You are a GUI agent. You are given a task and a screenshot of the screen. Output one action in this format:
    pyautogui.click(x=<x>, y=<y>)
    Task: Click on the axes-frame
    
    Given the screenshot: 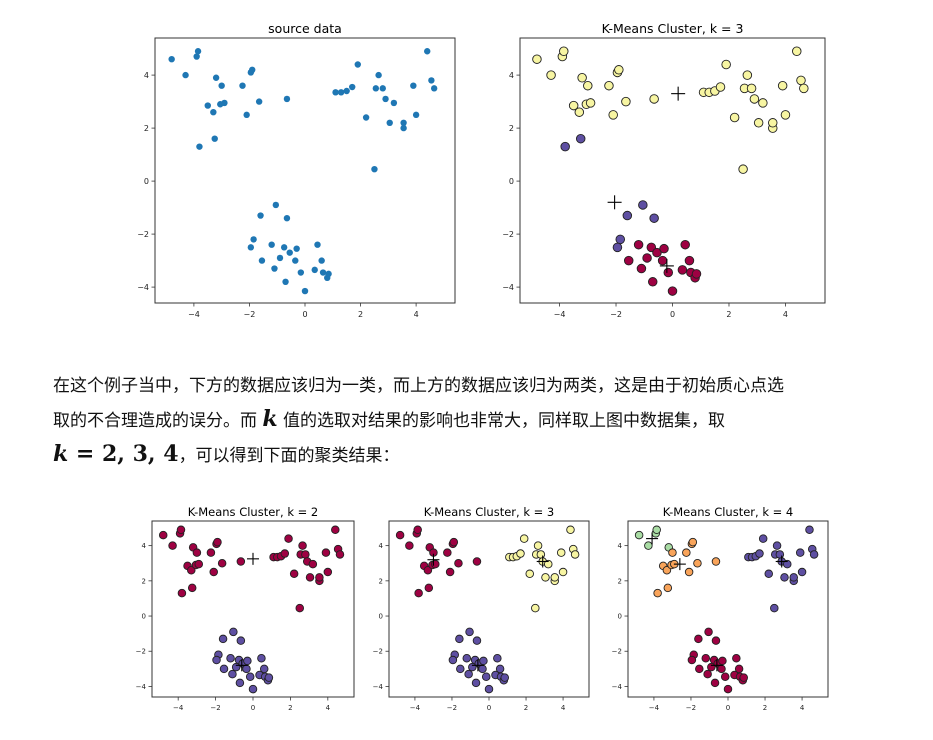 What is the action you would take?
    pyautogui.click(x=305, y=170)
    